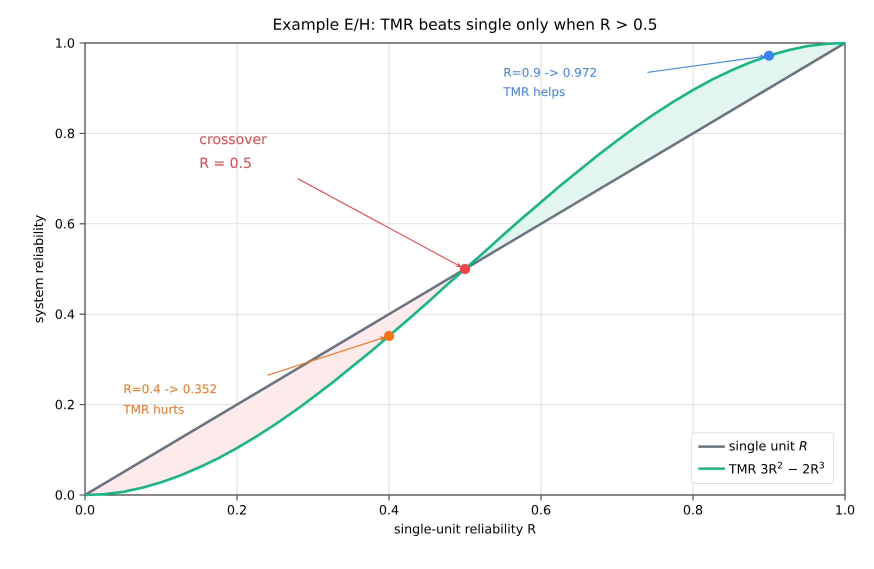 The width and height of the screenshot is (874, 569). What do you see at coordinates (237, 510) in the screenshot?
I see `x-tick-label: 0.2` at bounding box center [237, 510].